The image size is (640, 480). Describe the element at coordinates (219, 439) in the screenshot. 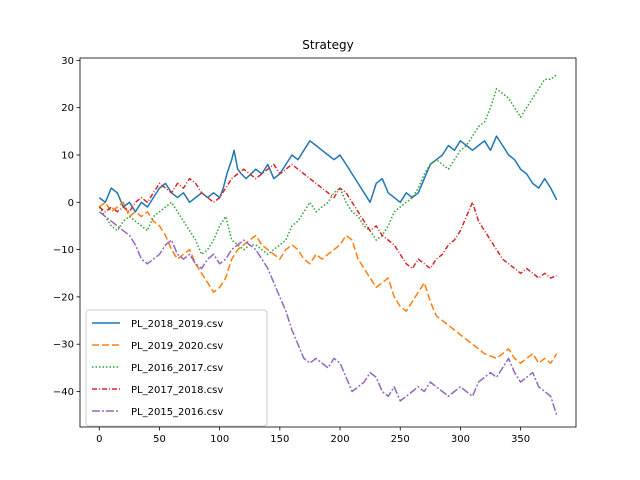

I see `x-tick-label: 100` at that location.